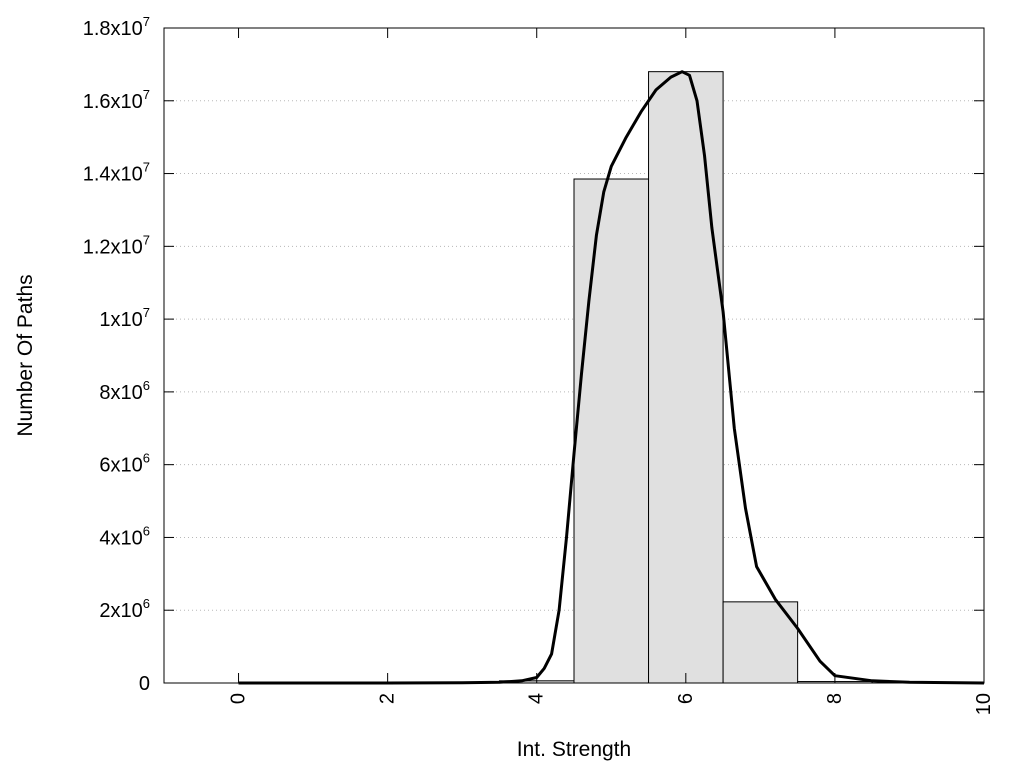 The image size is (1024, 768). I want to click on x-tick-label: 0, so click(239, 698).